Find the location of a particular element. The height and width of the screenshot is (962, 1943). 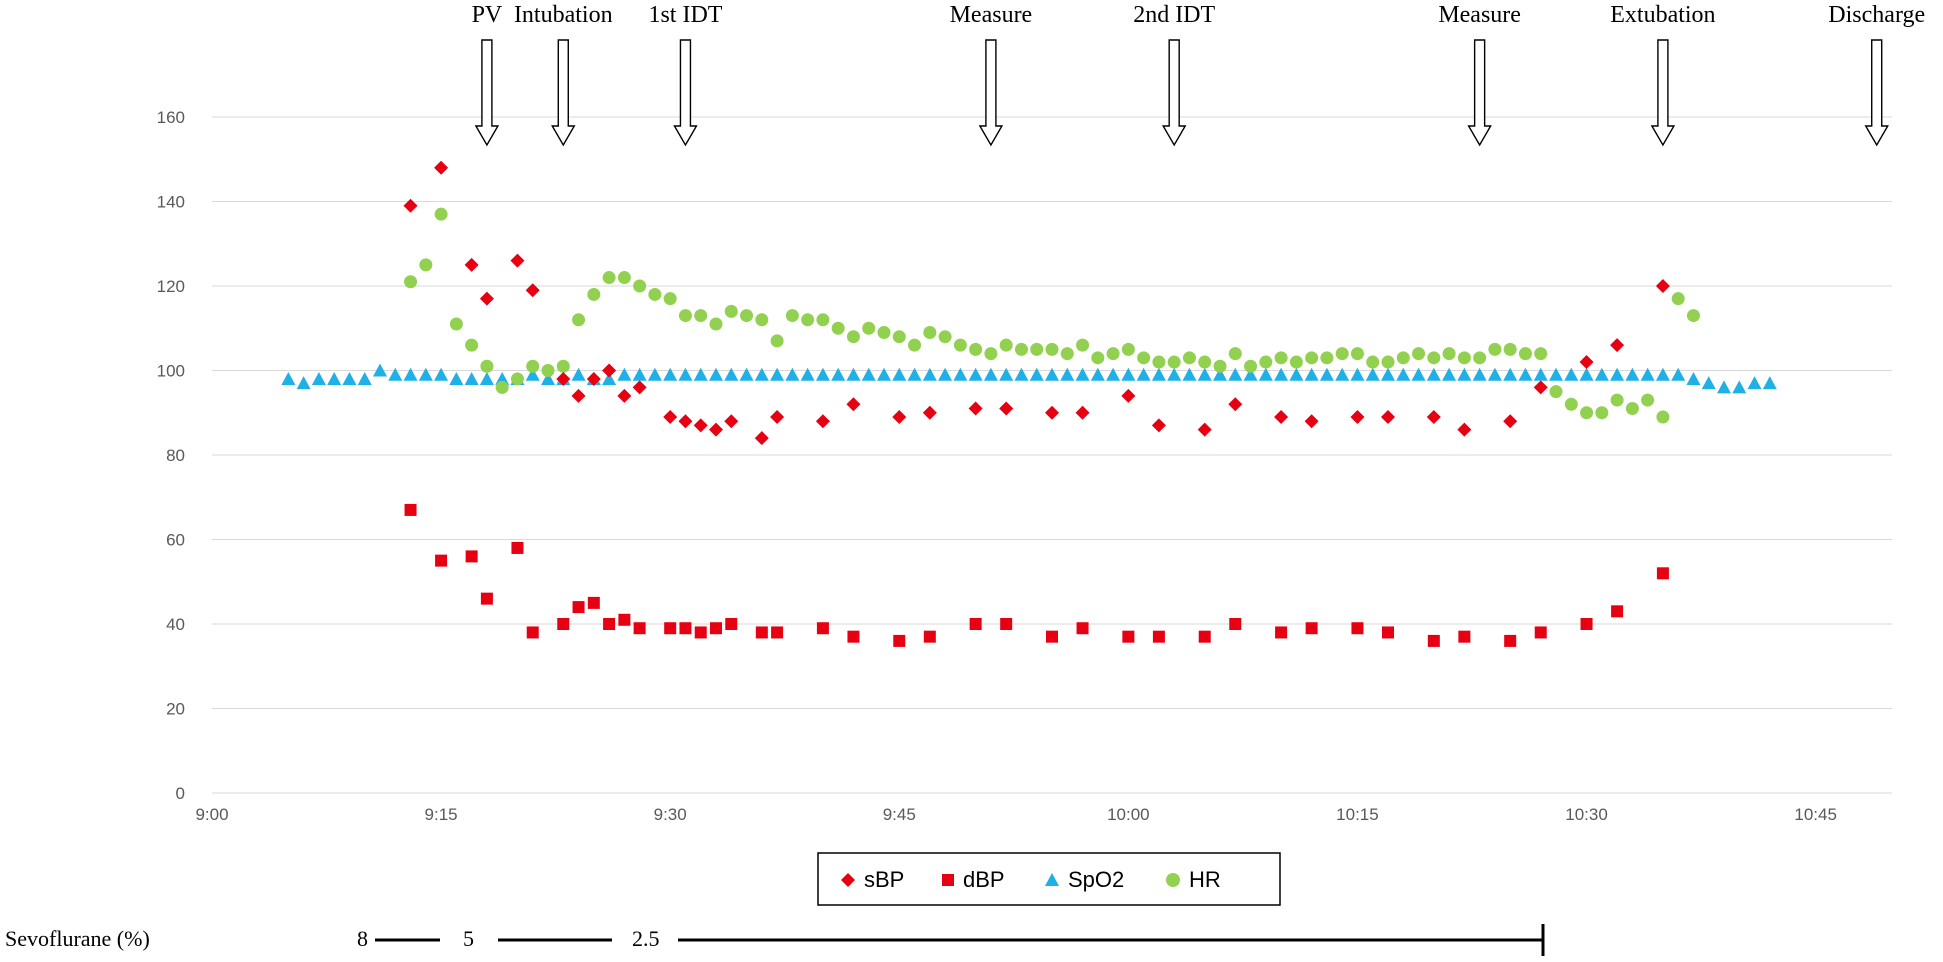

y-tick-label: 60 is located at coordinates (175, 540).